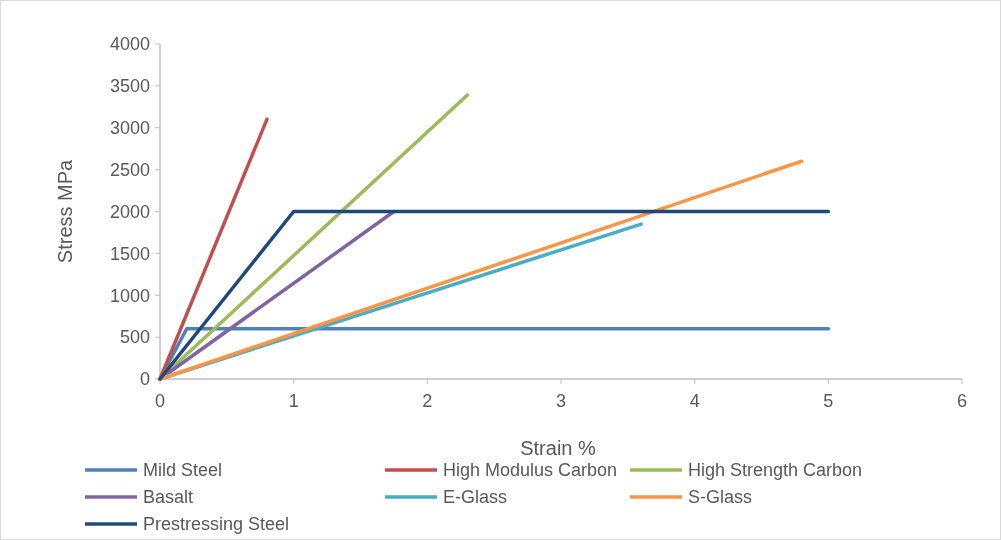 This screenshot has height=540, width=1001. Describe the element at coordinates (168, 497) in the screenshot. I see `legend-label: Basalt` at that location.